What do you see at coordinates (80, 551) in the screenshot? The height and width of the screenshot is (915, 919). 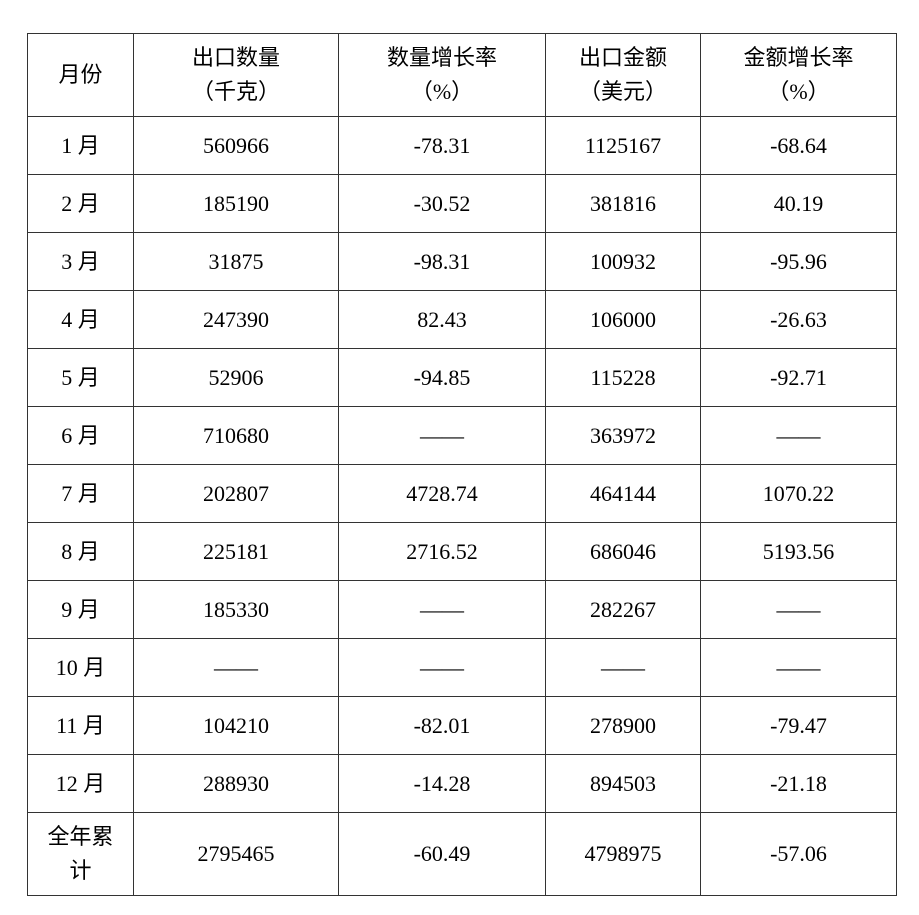 I see `month-cell: 8 月` at bounding box center [80, 551].